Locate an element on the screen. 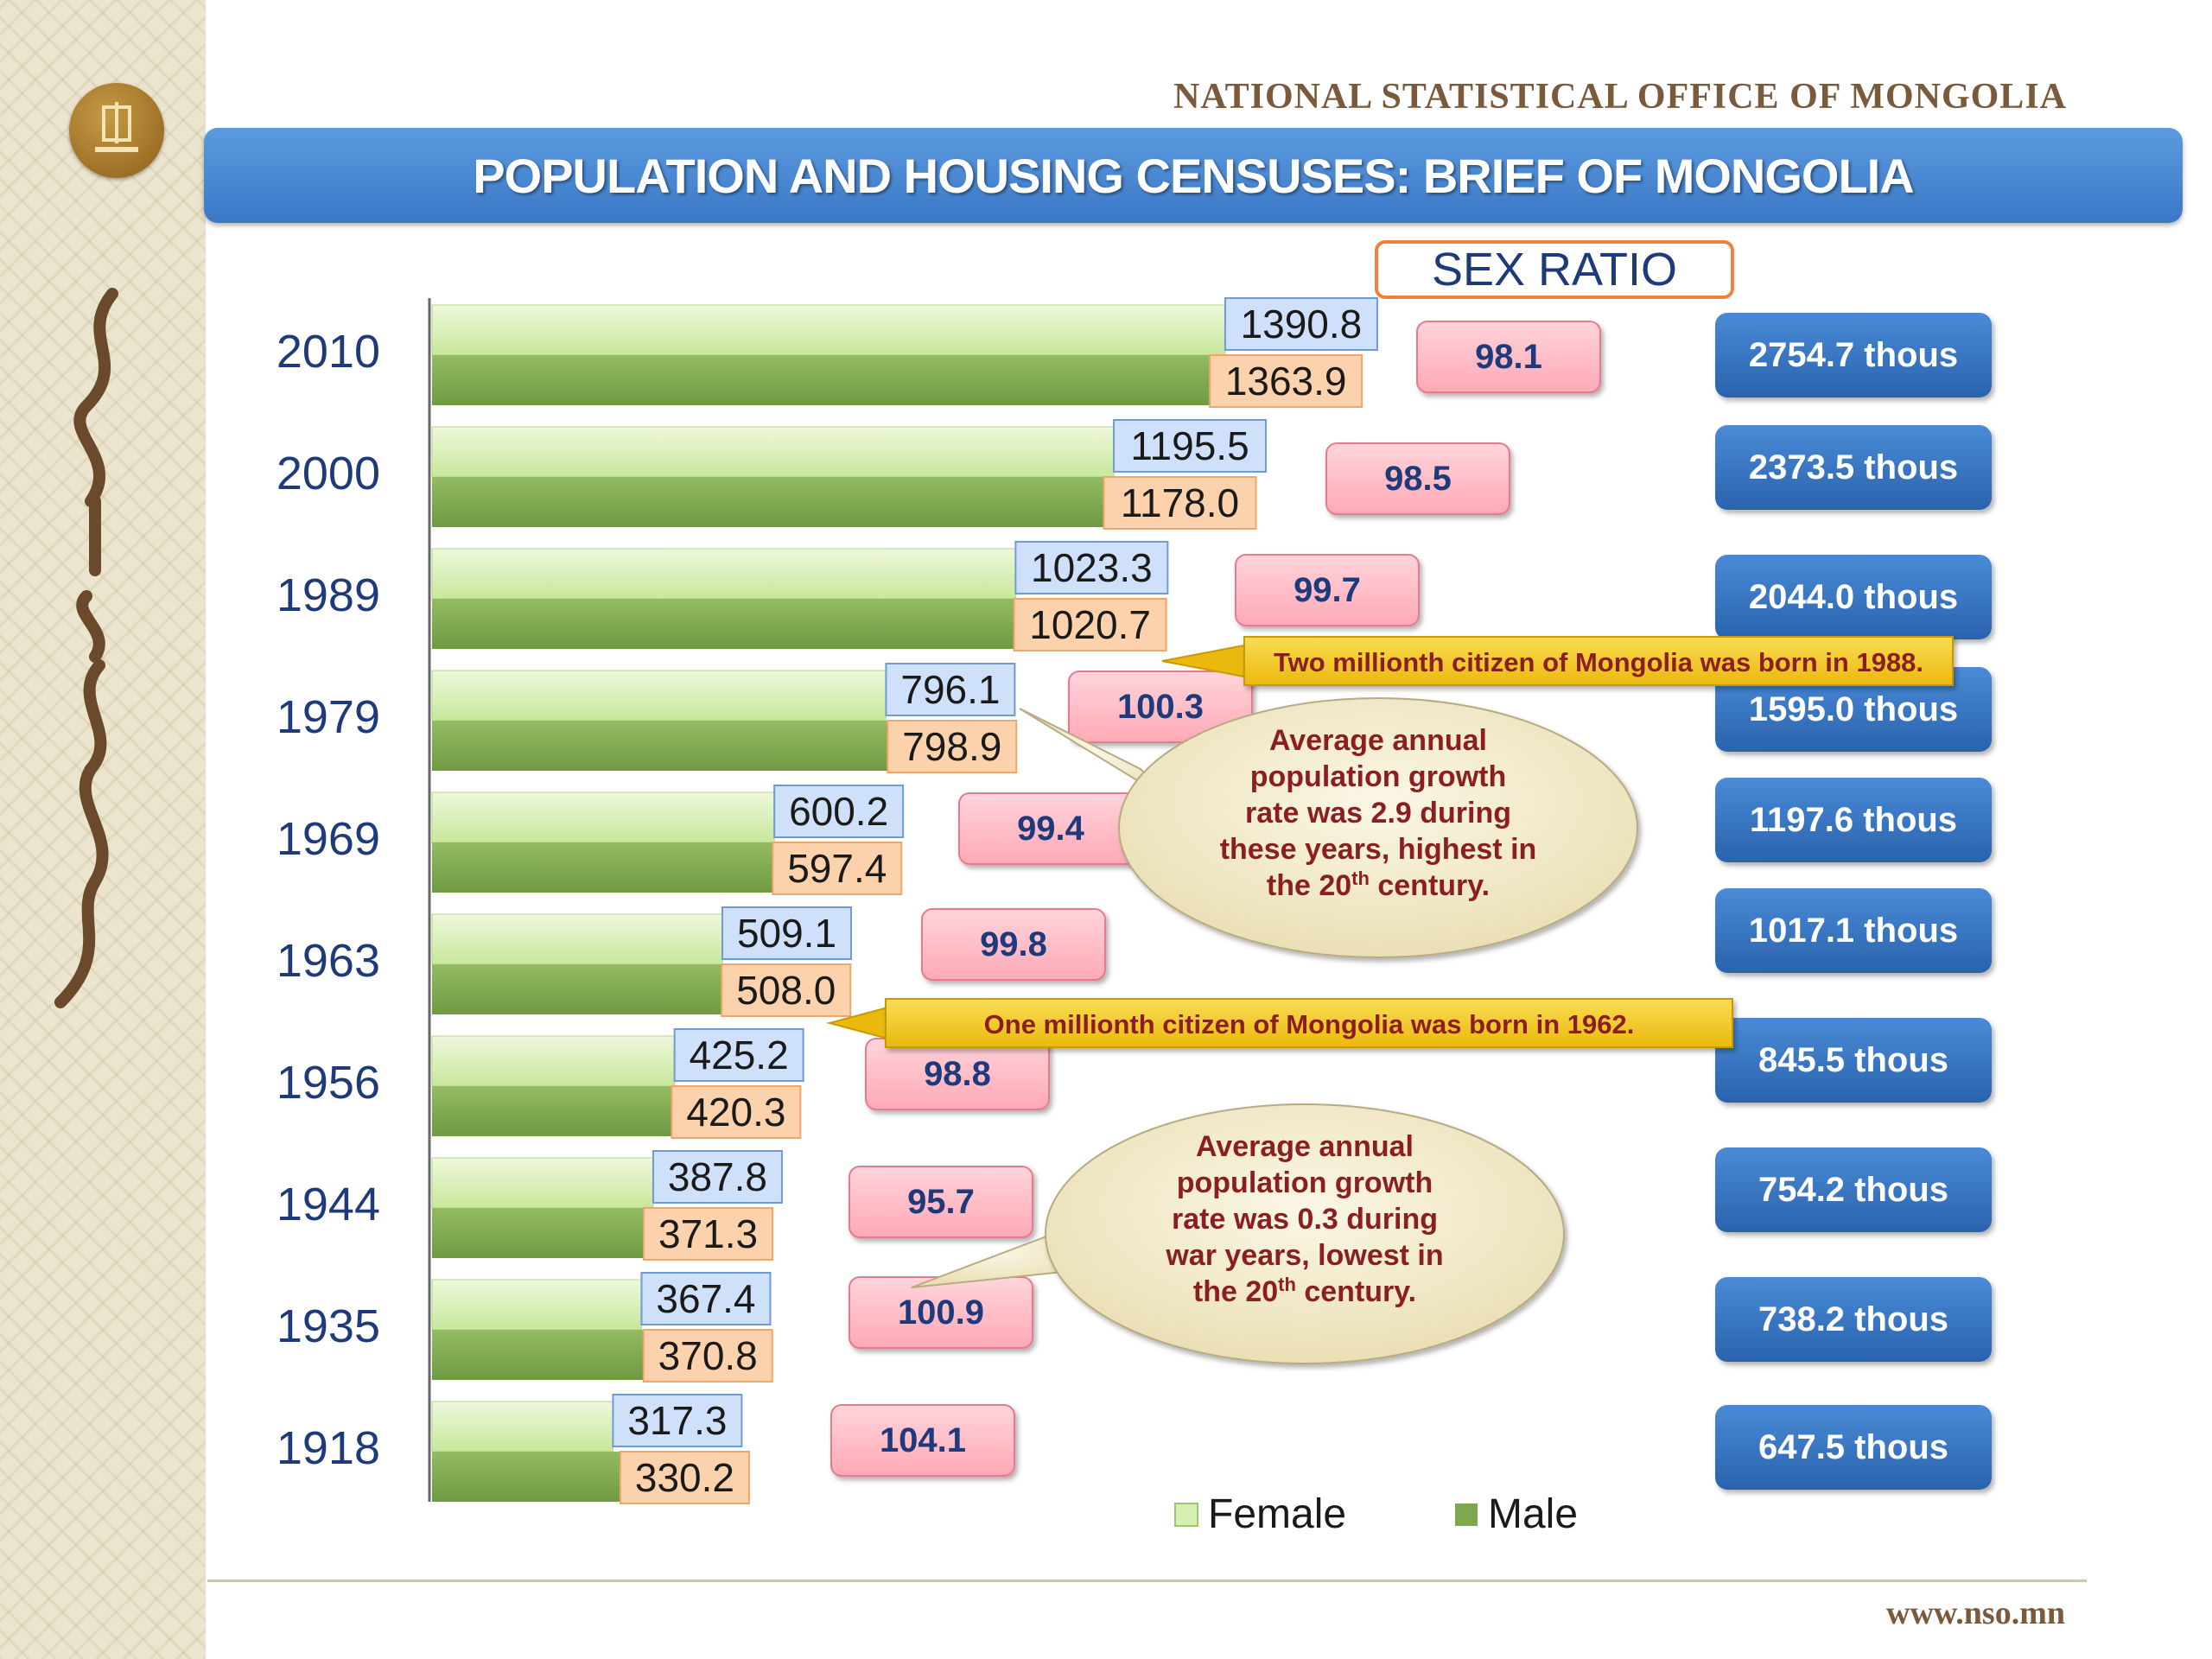  male-value-label: 370.8 is located at coordinates (708, 1355).